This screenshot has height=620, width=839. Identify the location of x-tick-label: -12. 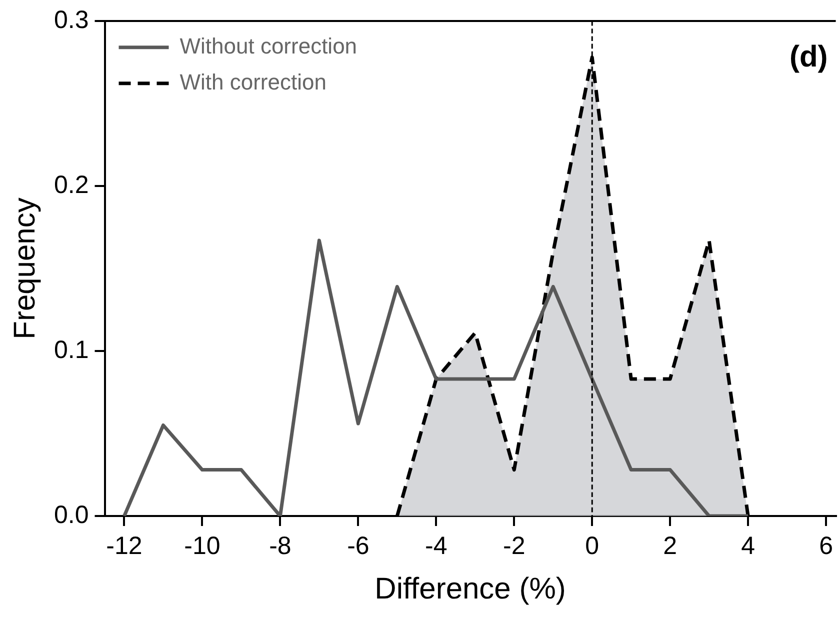
(124, 546).